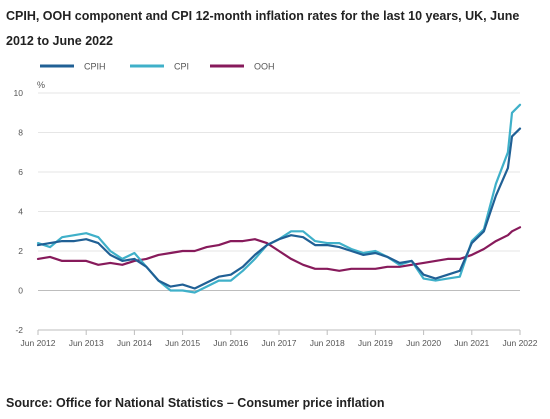 This screenshot has height=419, width=550. What do you see at coordinates (20, 251) in the screenshot?
I see `y-tick-label: 2` at bounding box center [20, 251].